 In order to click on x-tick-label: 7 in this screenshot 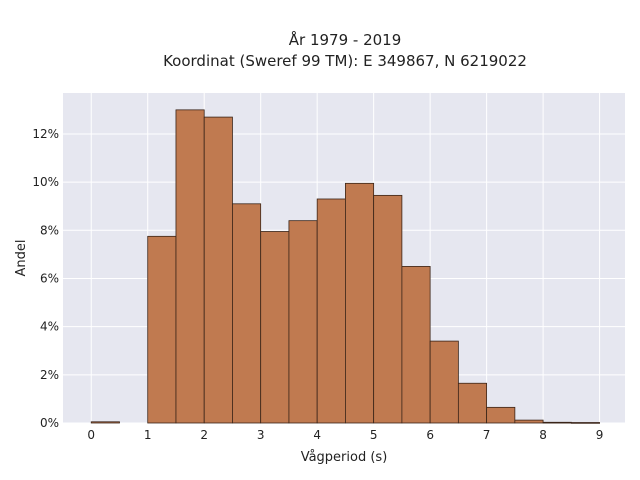, I will do `click(487, 435)`.